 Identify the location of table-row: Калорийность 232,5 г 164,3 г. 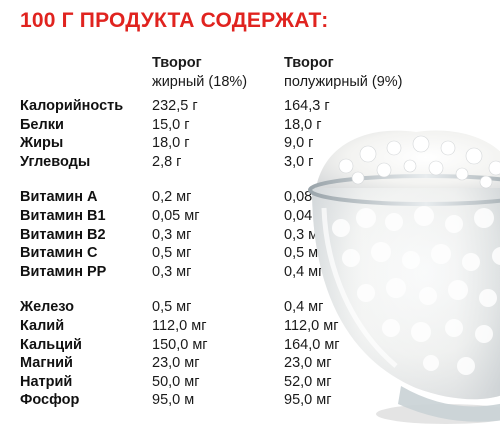
(180, 106).